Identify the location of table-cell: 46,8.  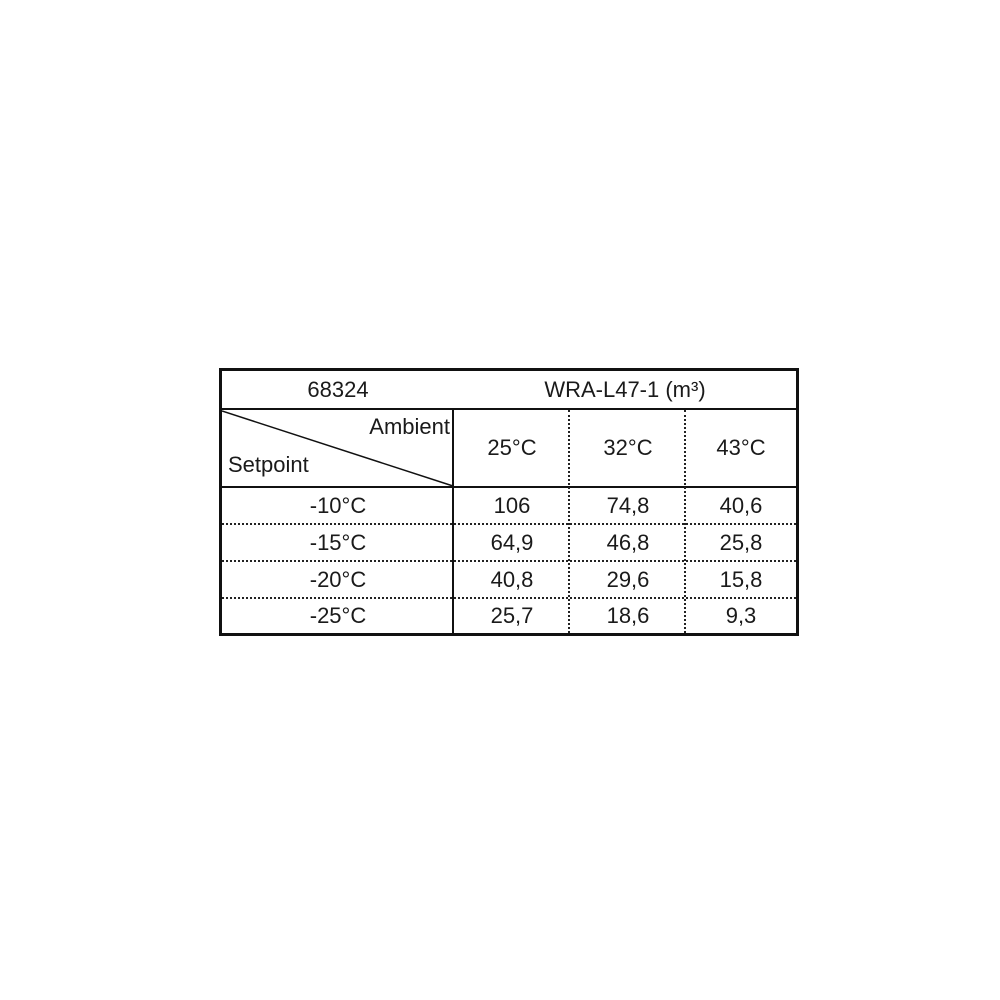
(628, 542).